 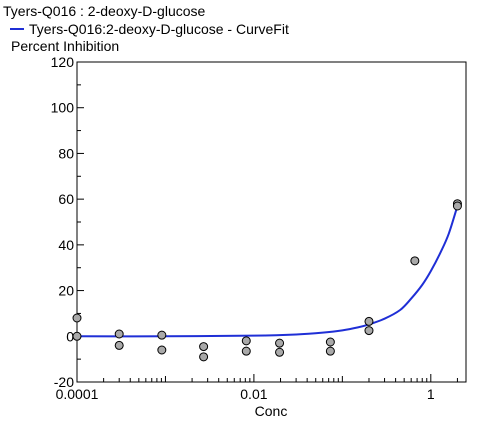 What do you see at coordinates (431, 394) in the screenshot?
I see `x-tick-label: 1` at bounding box center [431, 394].